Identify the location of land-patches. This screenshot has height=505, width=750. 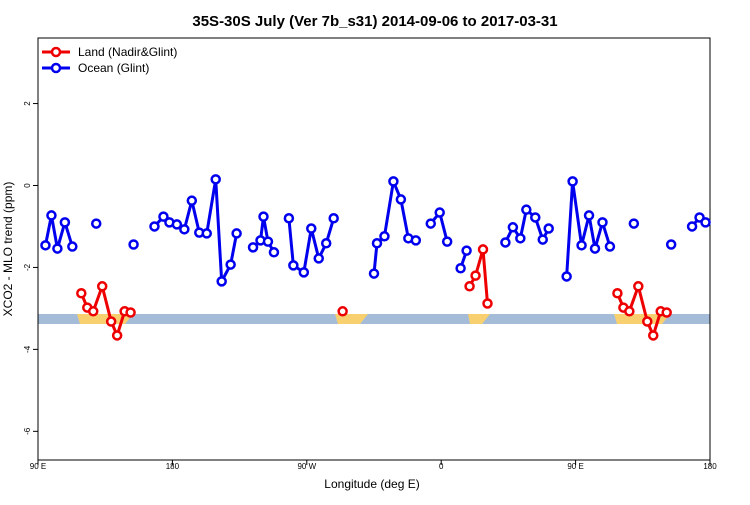
(373, 319).